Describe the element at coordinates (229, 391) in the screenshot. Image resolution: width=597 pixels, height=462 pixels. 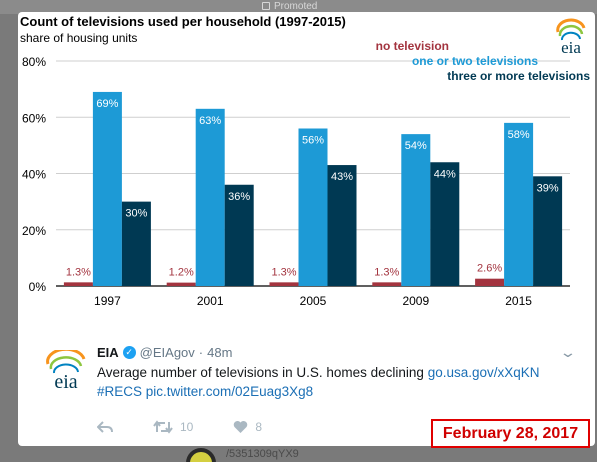
I see `tweet-link-2: pic.twitter.com/02Euag3Xg8` at that location.